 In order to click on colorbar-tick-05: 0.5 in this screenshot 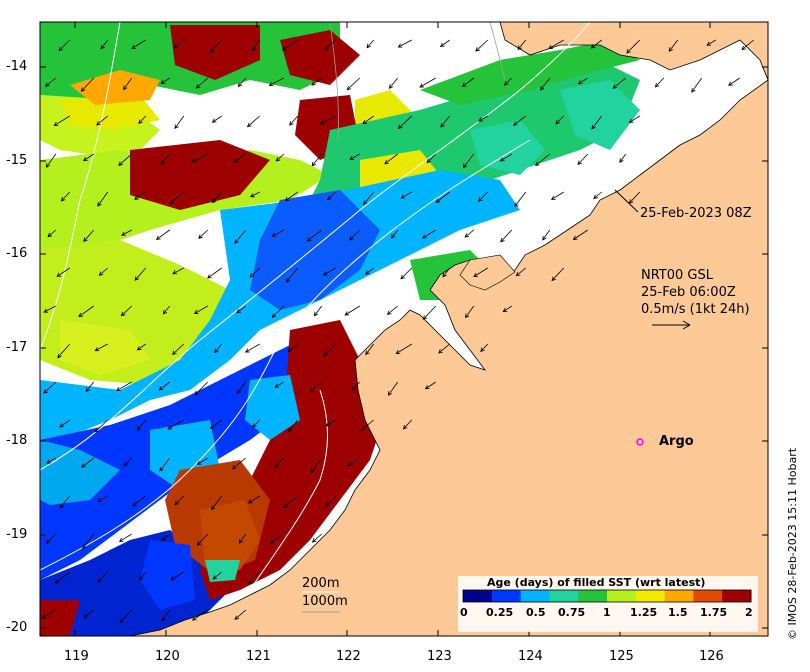, I will do `click(536, 612)`.